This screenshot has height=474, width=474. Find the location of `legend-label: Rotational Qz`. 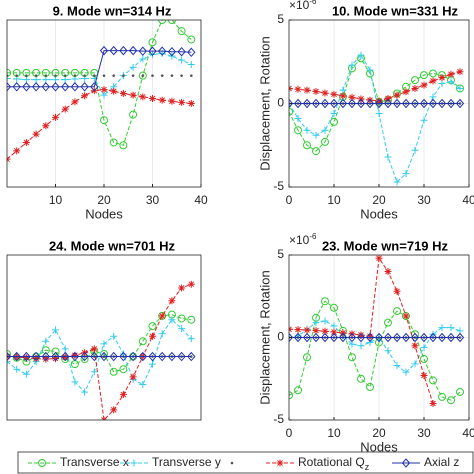

legend-label: Rotational Qz is located at coordinates (334, 463).